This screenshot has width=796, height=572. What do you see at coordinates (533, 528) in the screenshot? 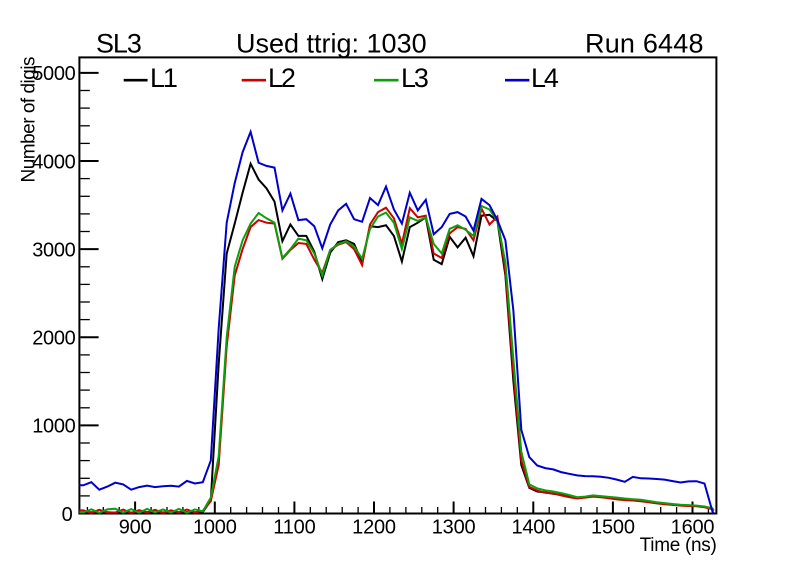
I see `svg-text: 1400` at bounding box center [533, 528].